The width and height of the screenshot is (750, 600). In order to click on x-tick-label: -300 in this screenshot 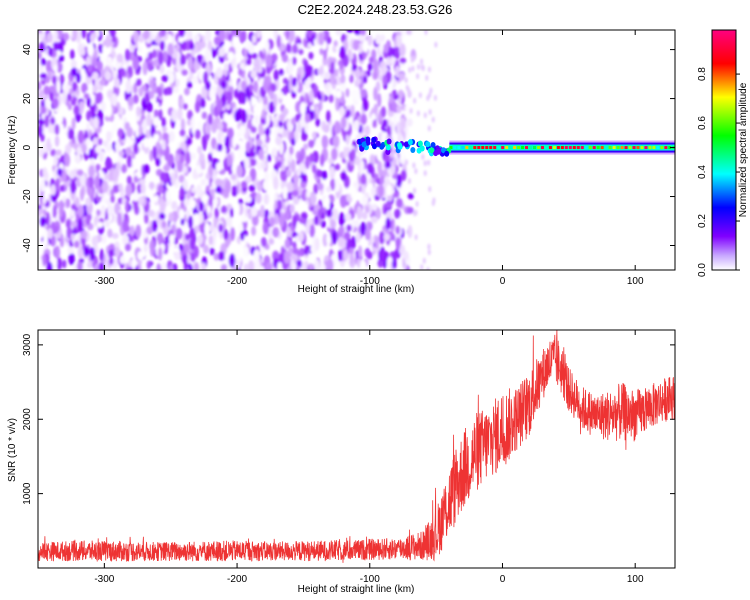, I will do `click(104, 579)`.